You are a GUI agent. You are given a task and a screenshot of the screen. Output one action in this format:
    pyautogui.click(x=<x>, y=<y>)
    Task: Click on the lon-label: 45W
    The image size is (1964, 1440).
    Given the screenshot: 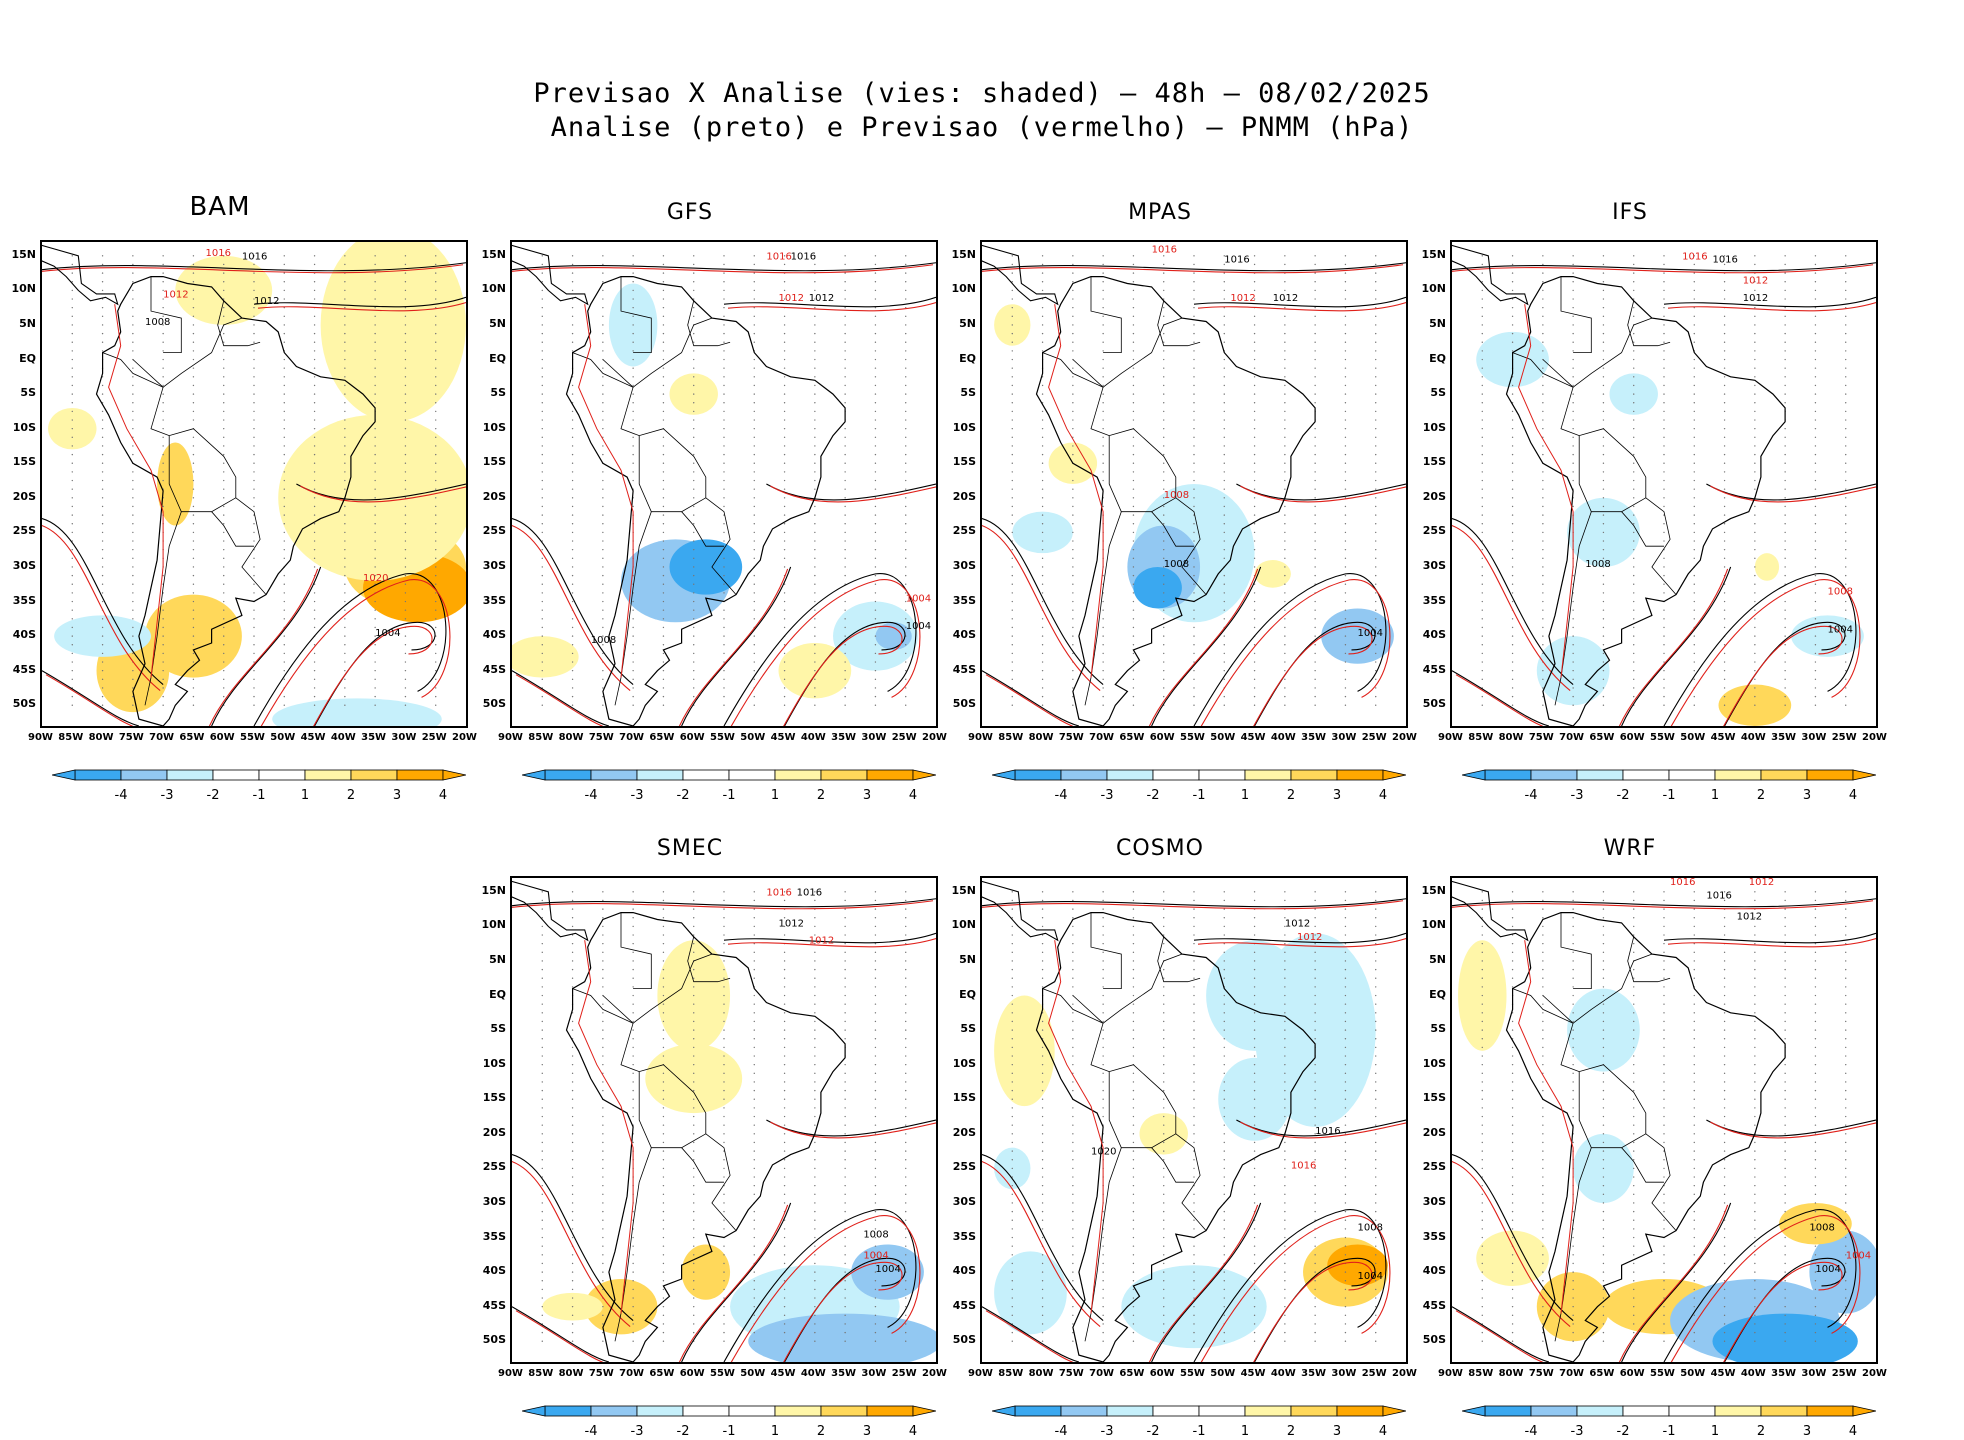 What is the action you would take?
    pyautogui.click(x=1253, y=1373)
    